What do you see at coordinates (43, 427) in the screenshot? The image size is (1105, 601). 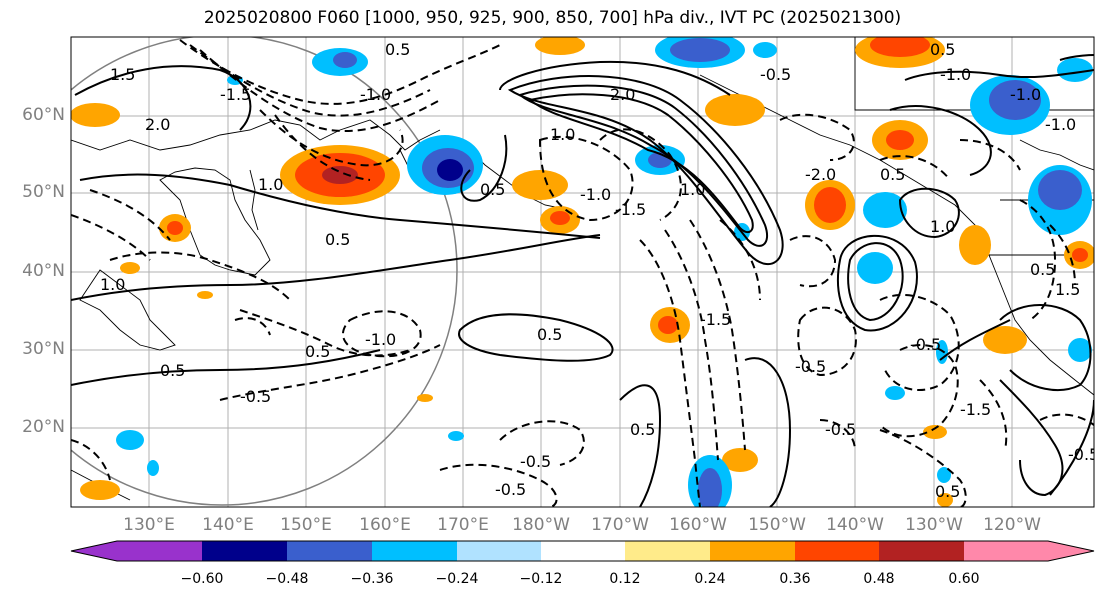 I see `lat-label-20n: 20°N` at bounding box center [43, 427].